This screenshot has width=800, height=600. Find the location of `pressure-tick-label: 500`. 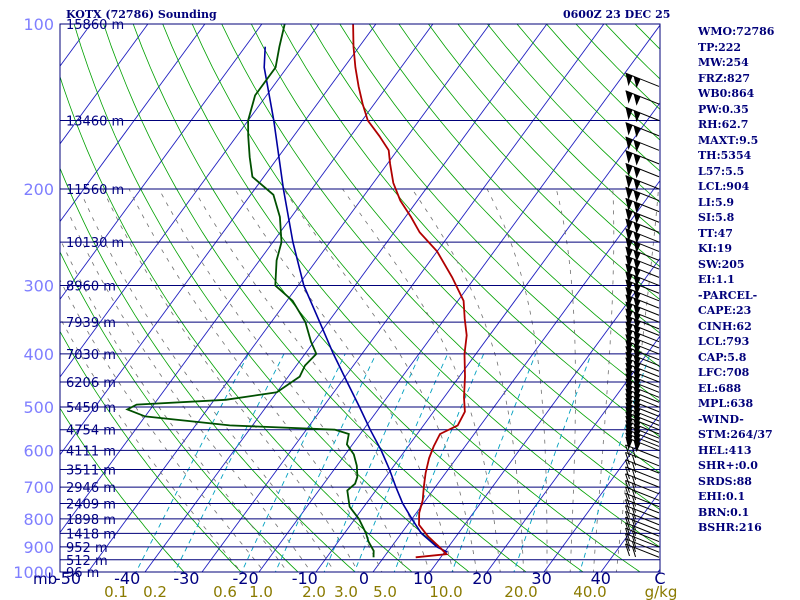

pressure-tick-label: 500 is located at coordinates (38, 407).